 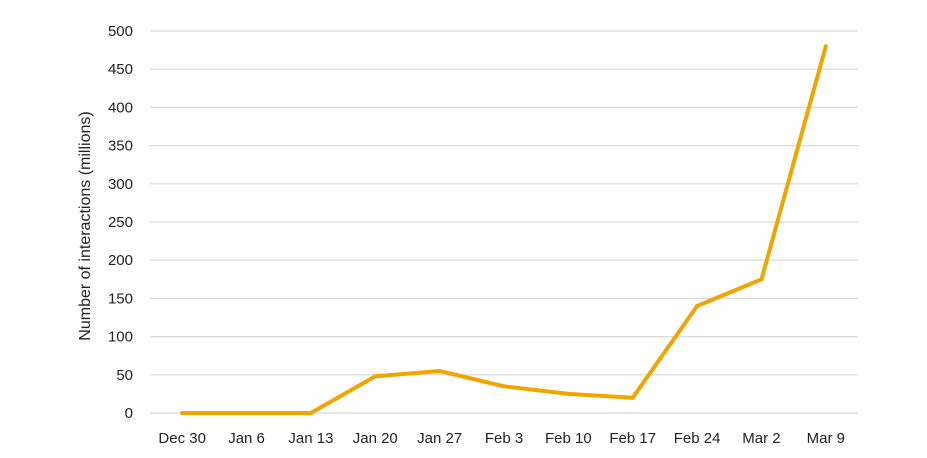 What do you see at coordinates (85, 225) in the screenshot?
I see `y-axis-title: Number of interactions (millions)` at bounding box center [85, 225].